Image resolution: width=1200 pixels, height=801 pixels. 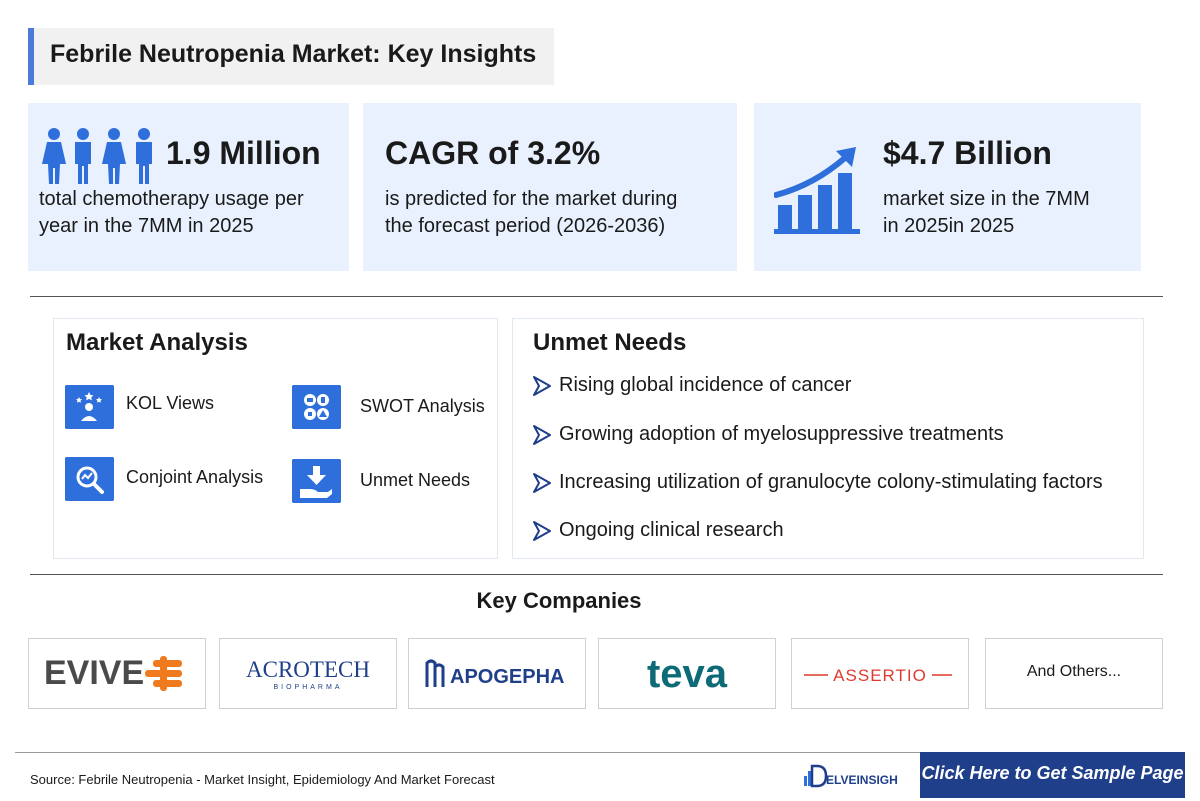 I want to click on acrotech-wordmark: ACROTECH, so click(x=308, y=669).